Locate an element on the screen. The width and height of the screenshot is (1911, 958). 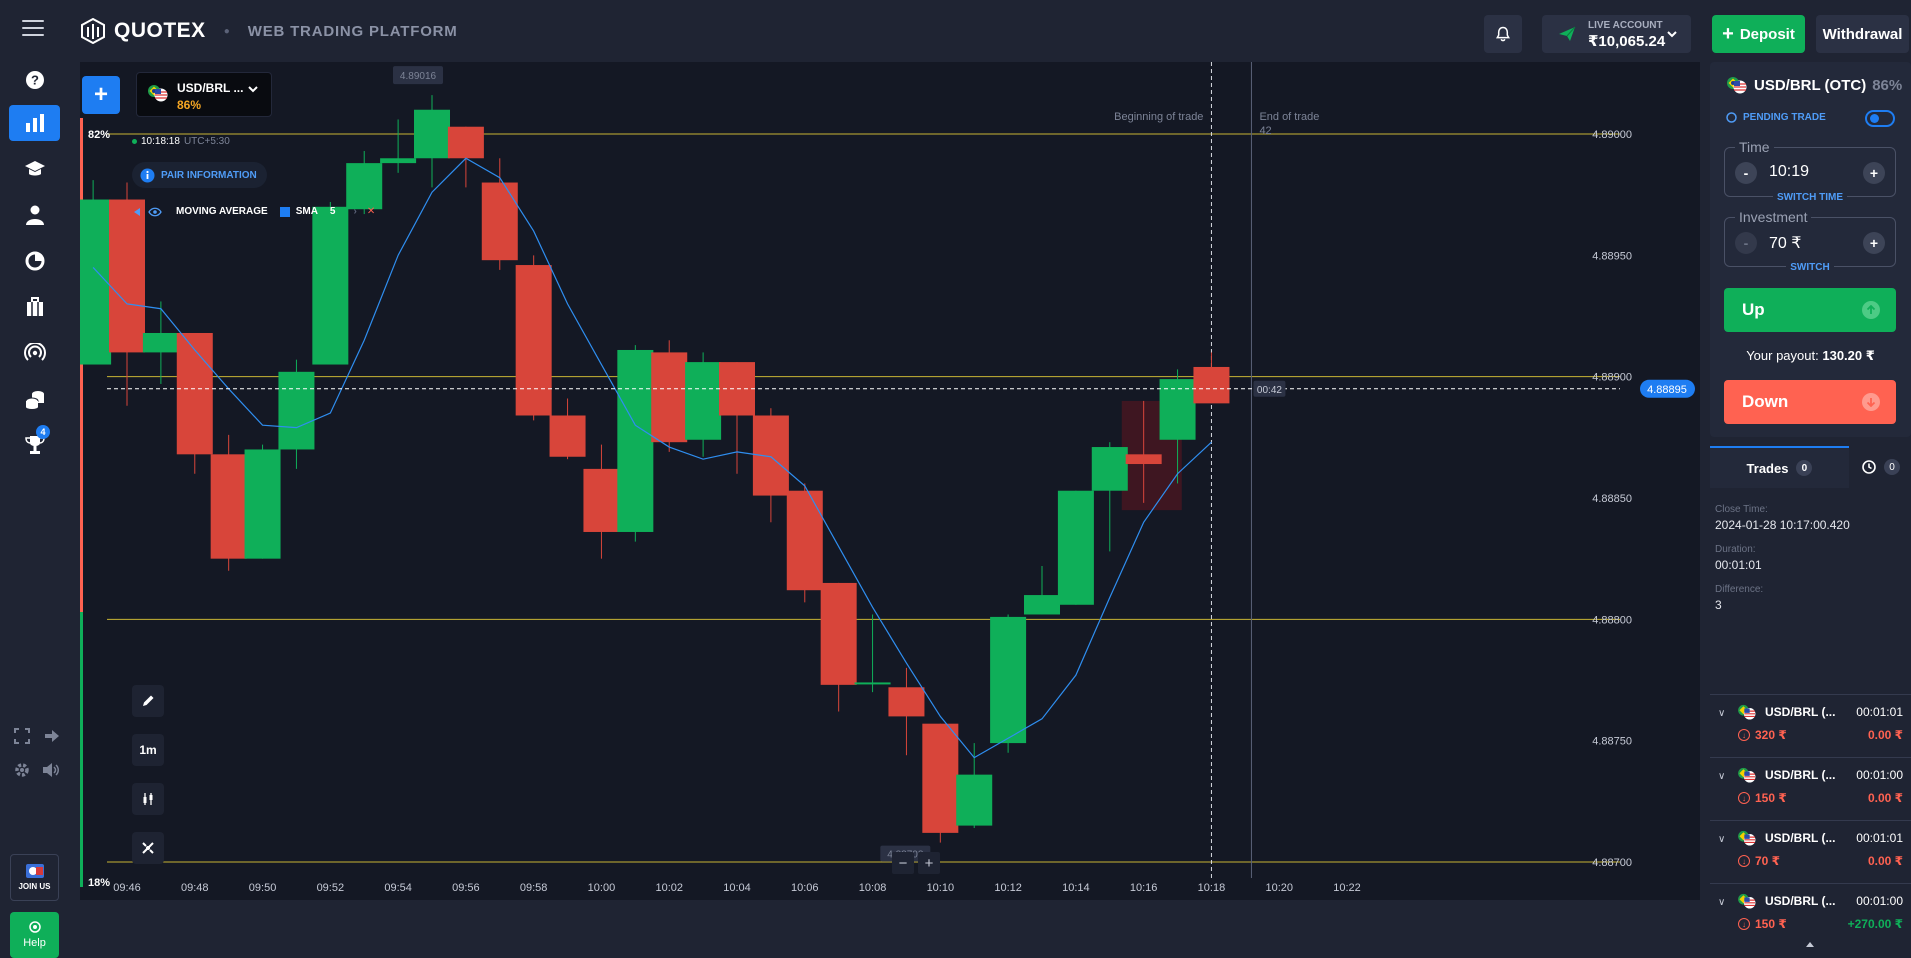
time-field: Time - 10:19 + SWITCH TIME is located at coordinates (1810, 171).